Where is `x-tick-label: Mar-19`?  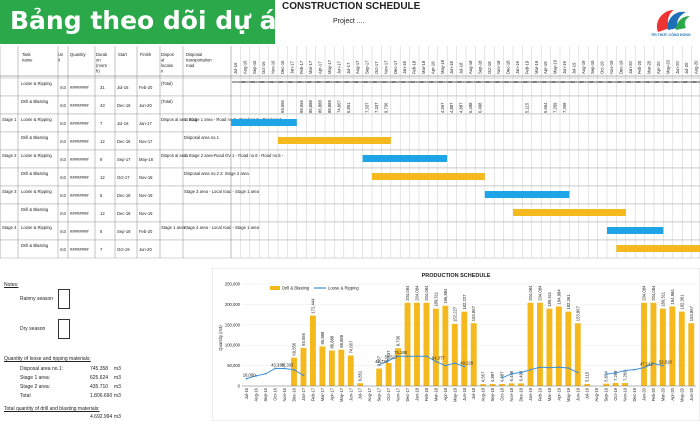 x-tick-label: Mar-19 is located at coordinates (549, 394).